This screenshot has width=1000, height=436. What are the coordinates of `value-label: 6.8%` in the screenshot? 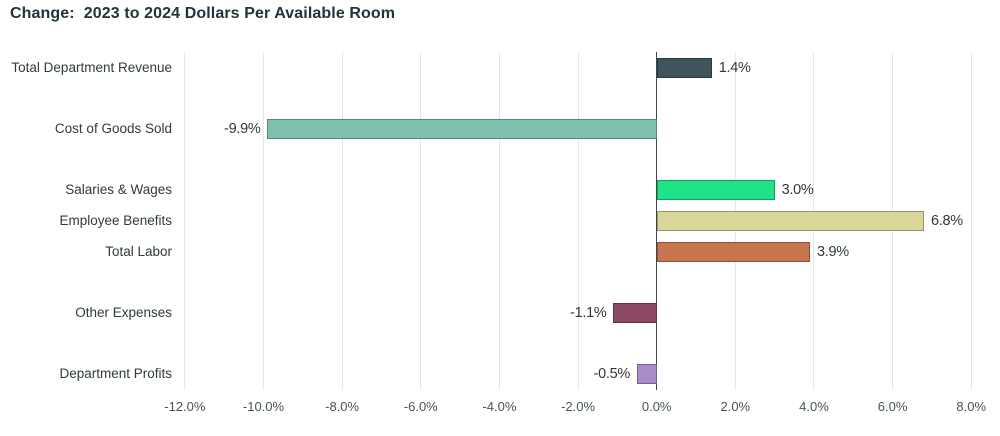 It's located at (947, 221).